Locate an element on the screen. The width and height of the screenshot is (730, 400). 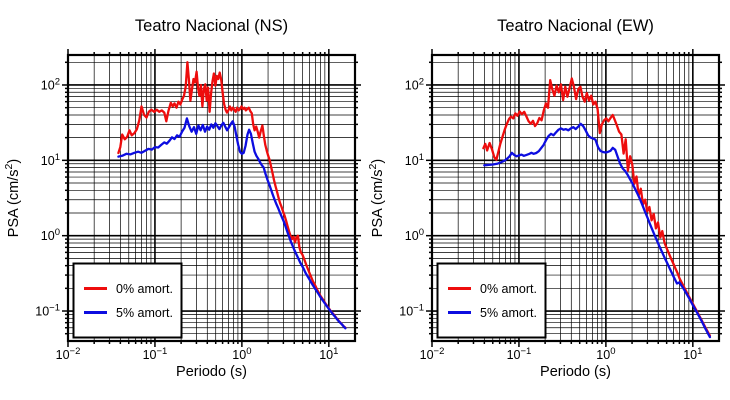
panel-title: Teatro Nacional (NS) is located at coordinates (211, 26).